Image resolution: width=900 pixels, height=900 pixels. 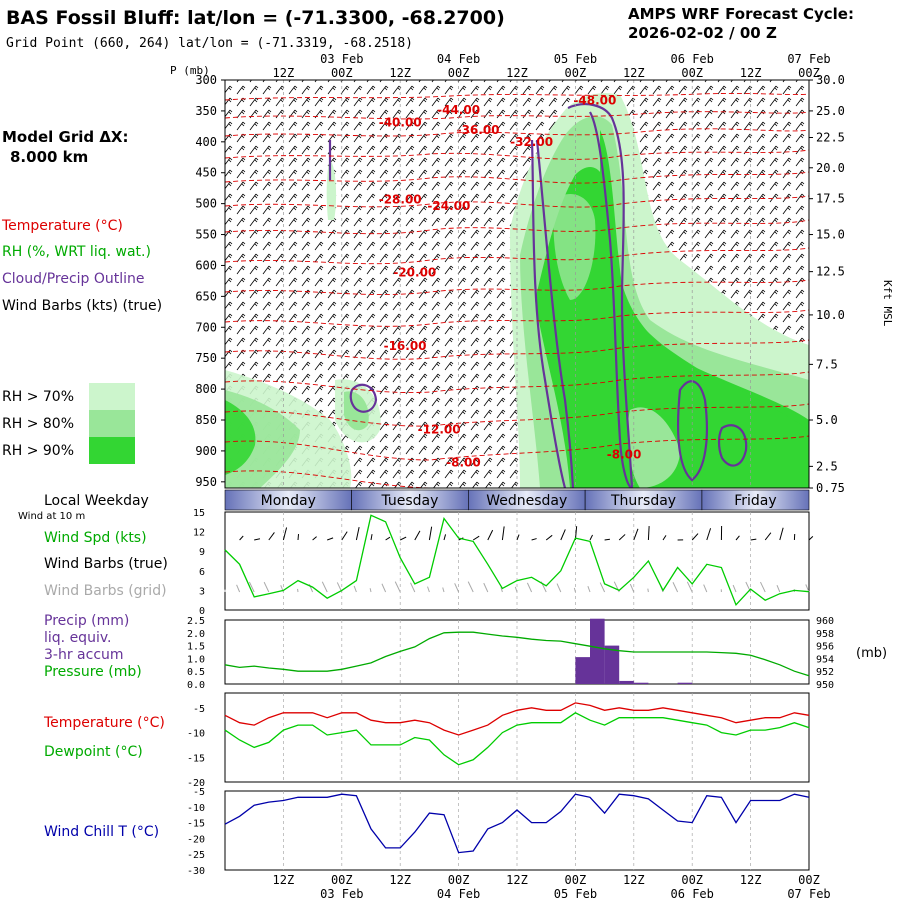 I want to click on rh80-swatch, so click(x=112, y=423).